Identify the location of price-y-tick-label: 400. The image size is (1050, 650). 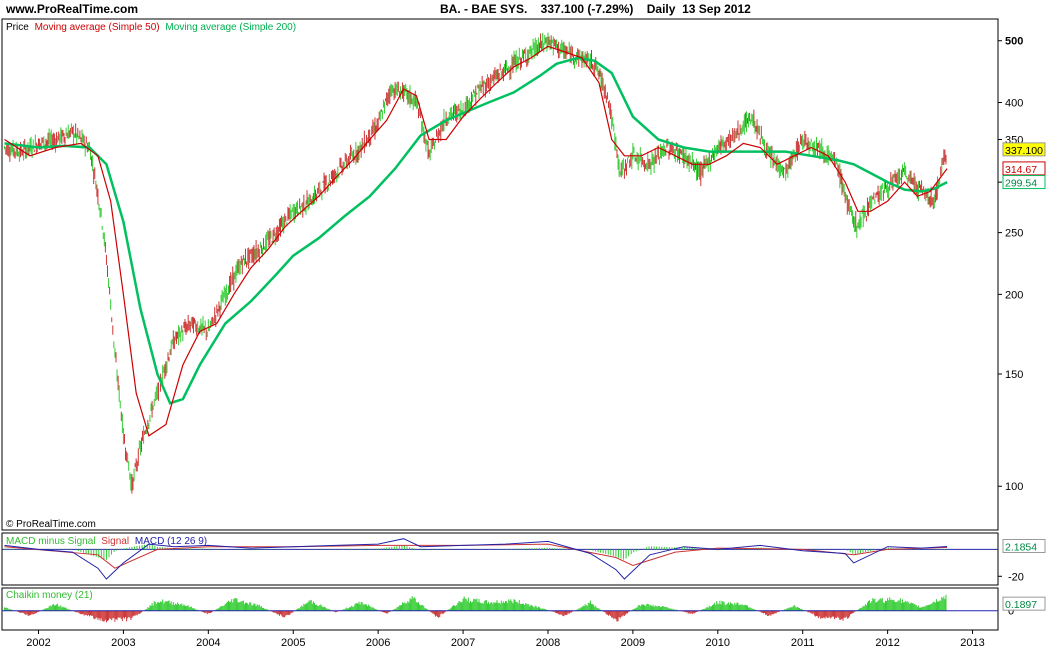
(1014, 103).